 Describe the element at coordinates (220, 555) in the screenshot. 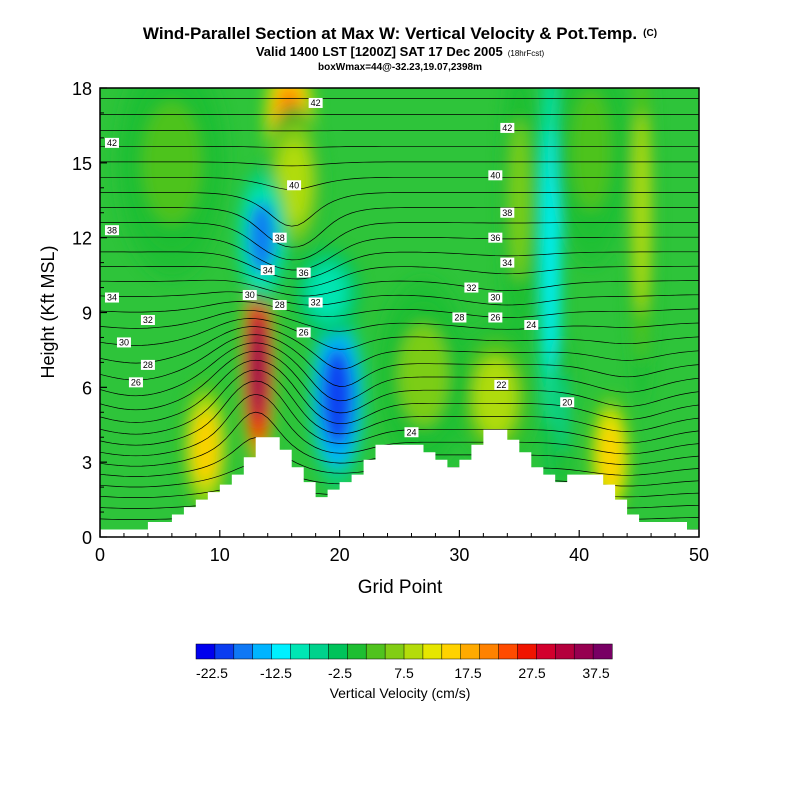

I see `x-tick-label: 10` at that location.